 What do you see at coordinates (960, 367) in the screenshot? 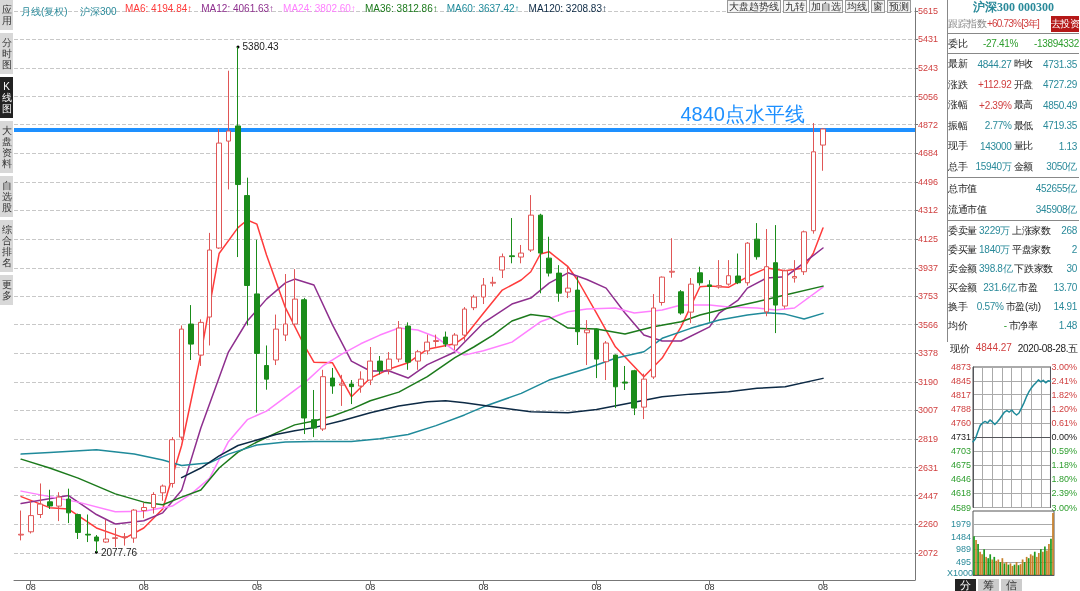
I see `y-tick-label: 4873` at bounding box center [960, 367].